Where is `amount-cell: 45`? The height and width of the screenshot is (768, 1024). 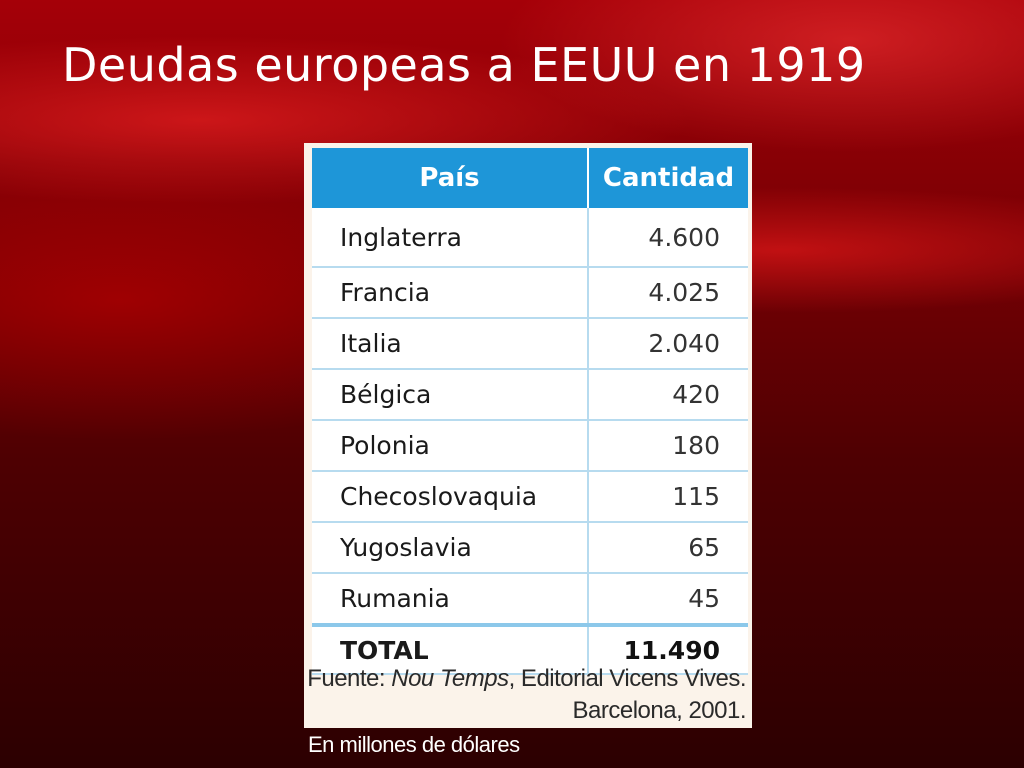
amount-cell: 45 is located at coordinates (668, 599).